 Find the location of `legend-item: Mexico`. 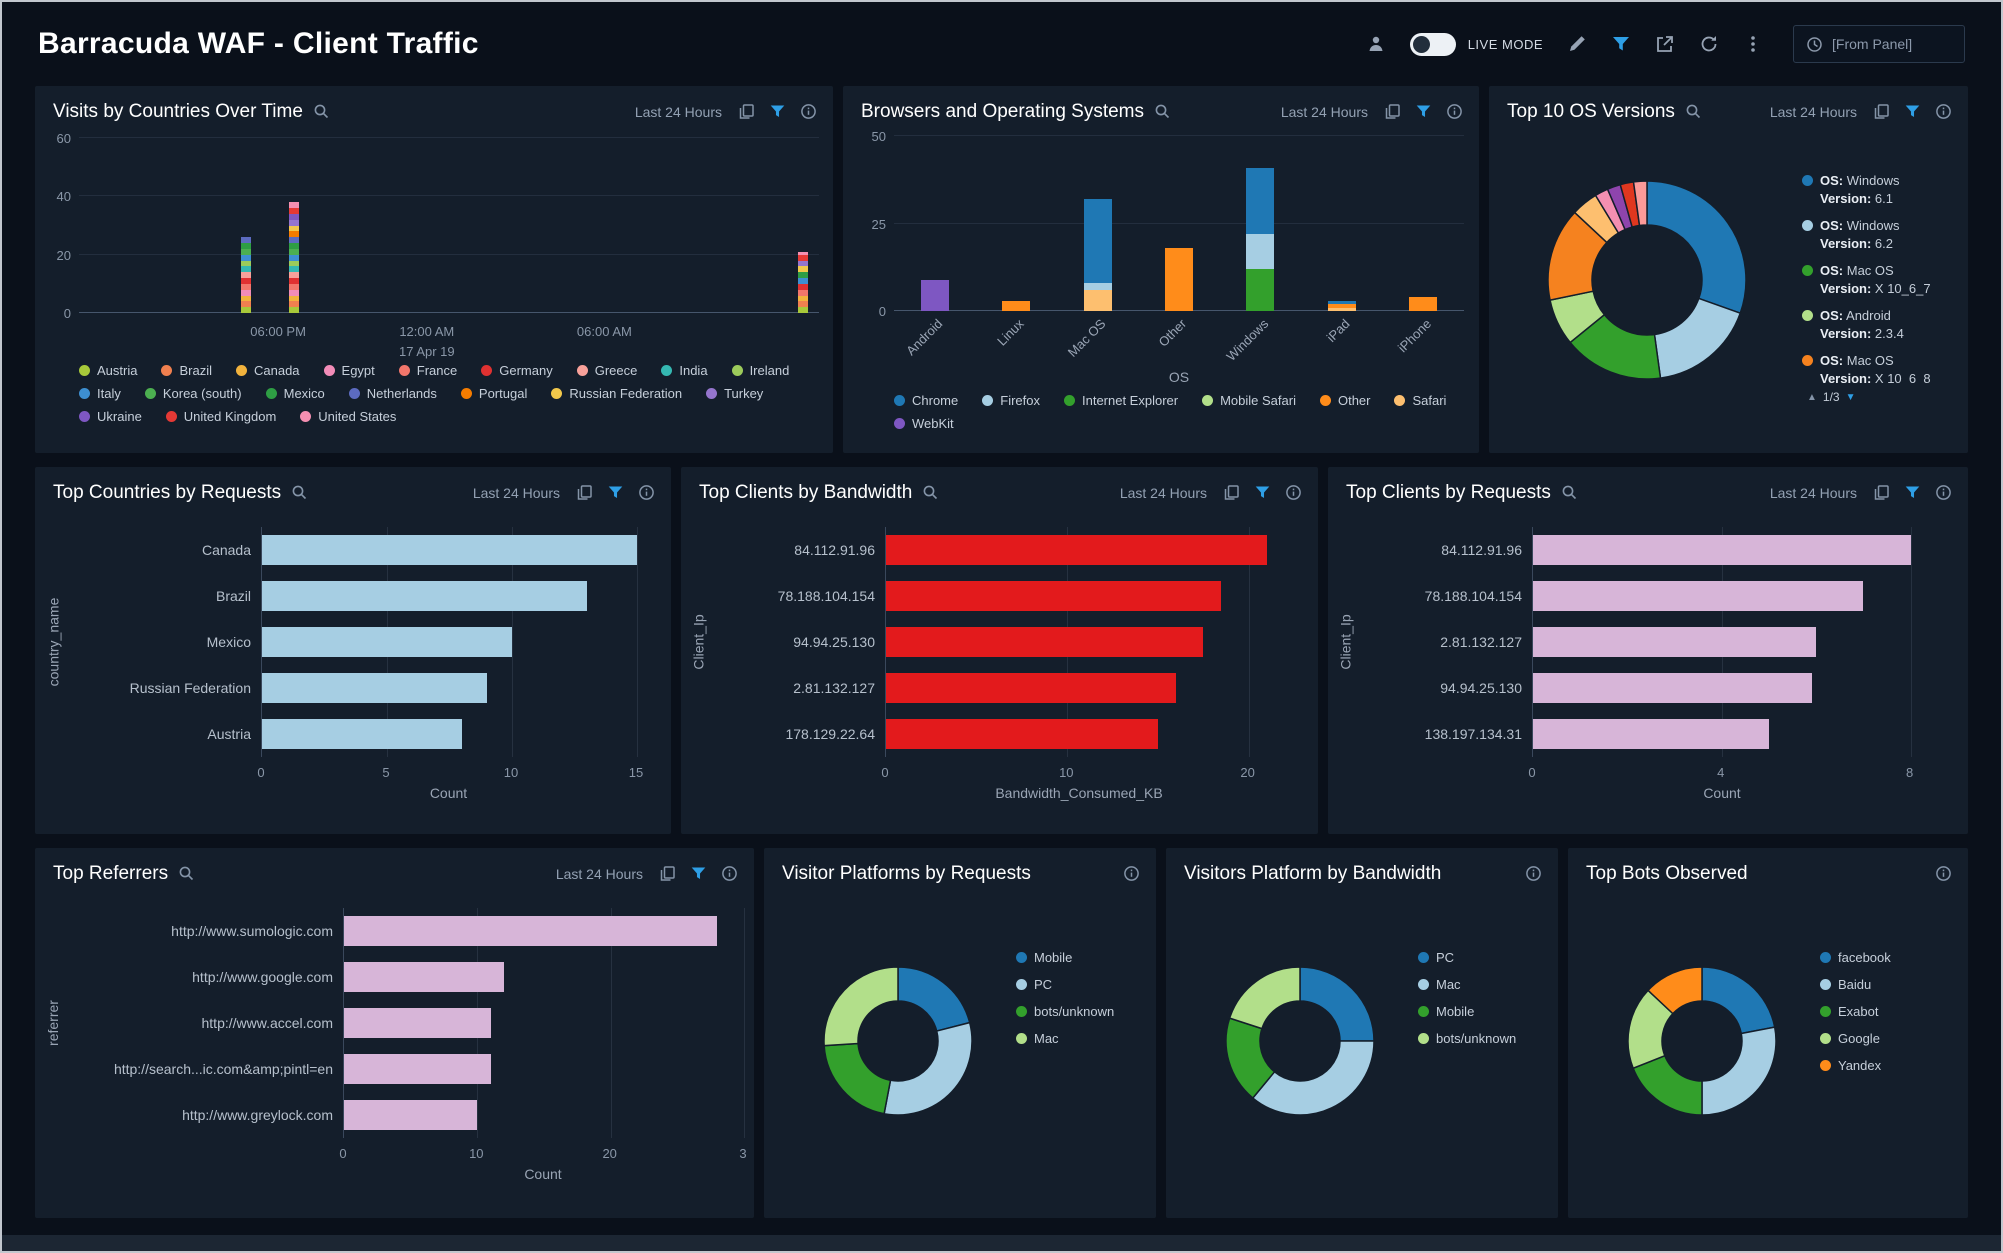

legend-item: Mexico is located at coordinates (295, 393).